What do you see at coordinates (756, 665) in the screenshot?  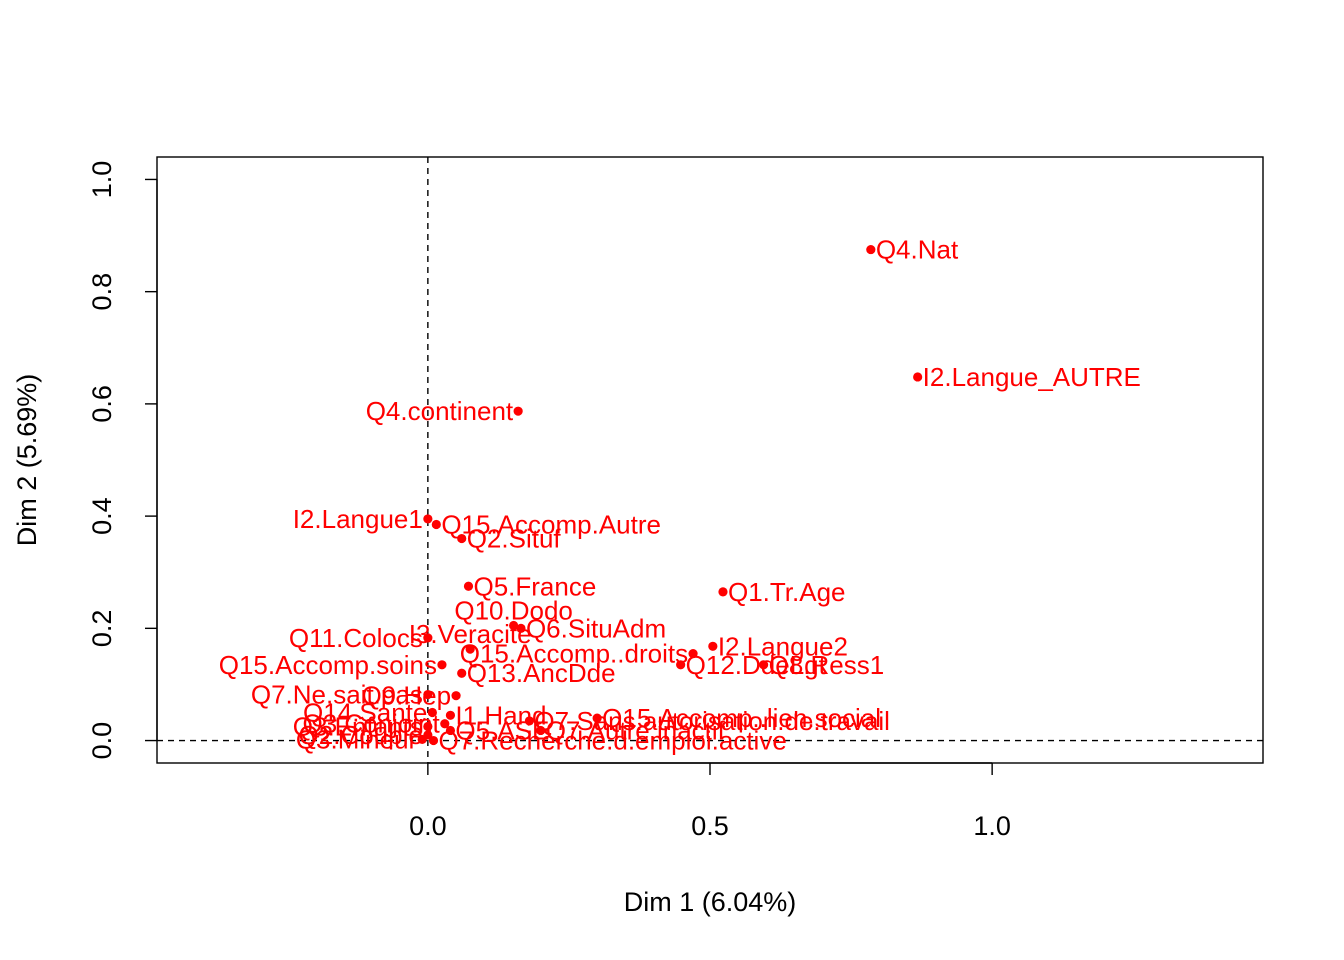 I see `point-label: Q12.DdeLgt` at bounding box center [756, 665].